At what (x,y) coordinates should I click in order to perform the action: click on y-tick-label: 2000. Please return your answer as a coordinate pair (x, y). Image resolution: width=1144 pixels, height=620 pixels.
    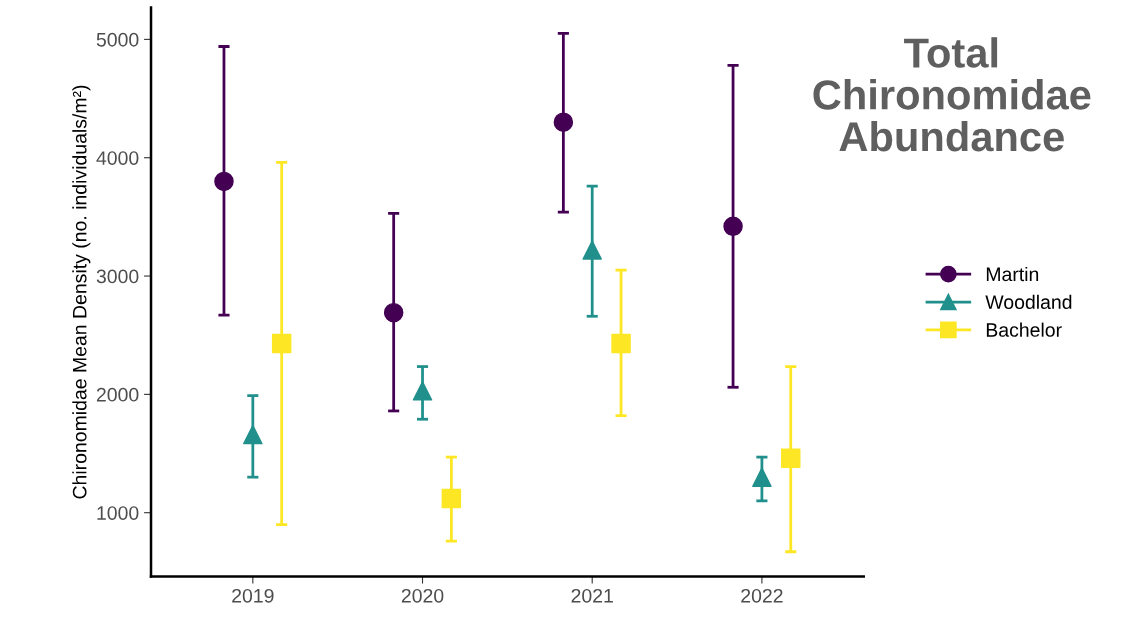
    Looking at the image, I should click on (117, 394).